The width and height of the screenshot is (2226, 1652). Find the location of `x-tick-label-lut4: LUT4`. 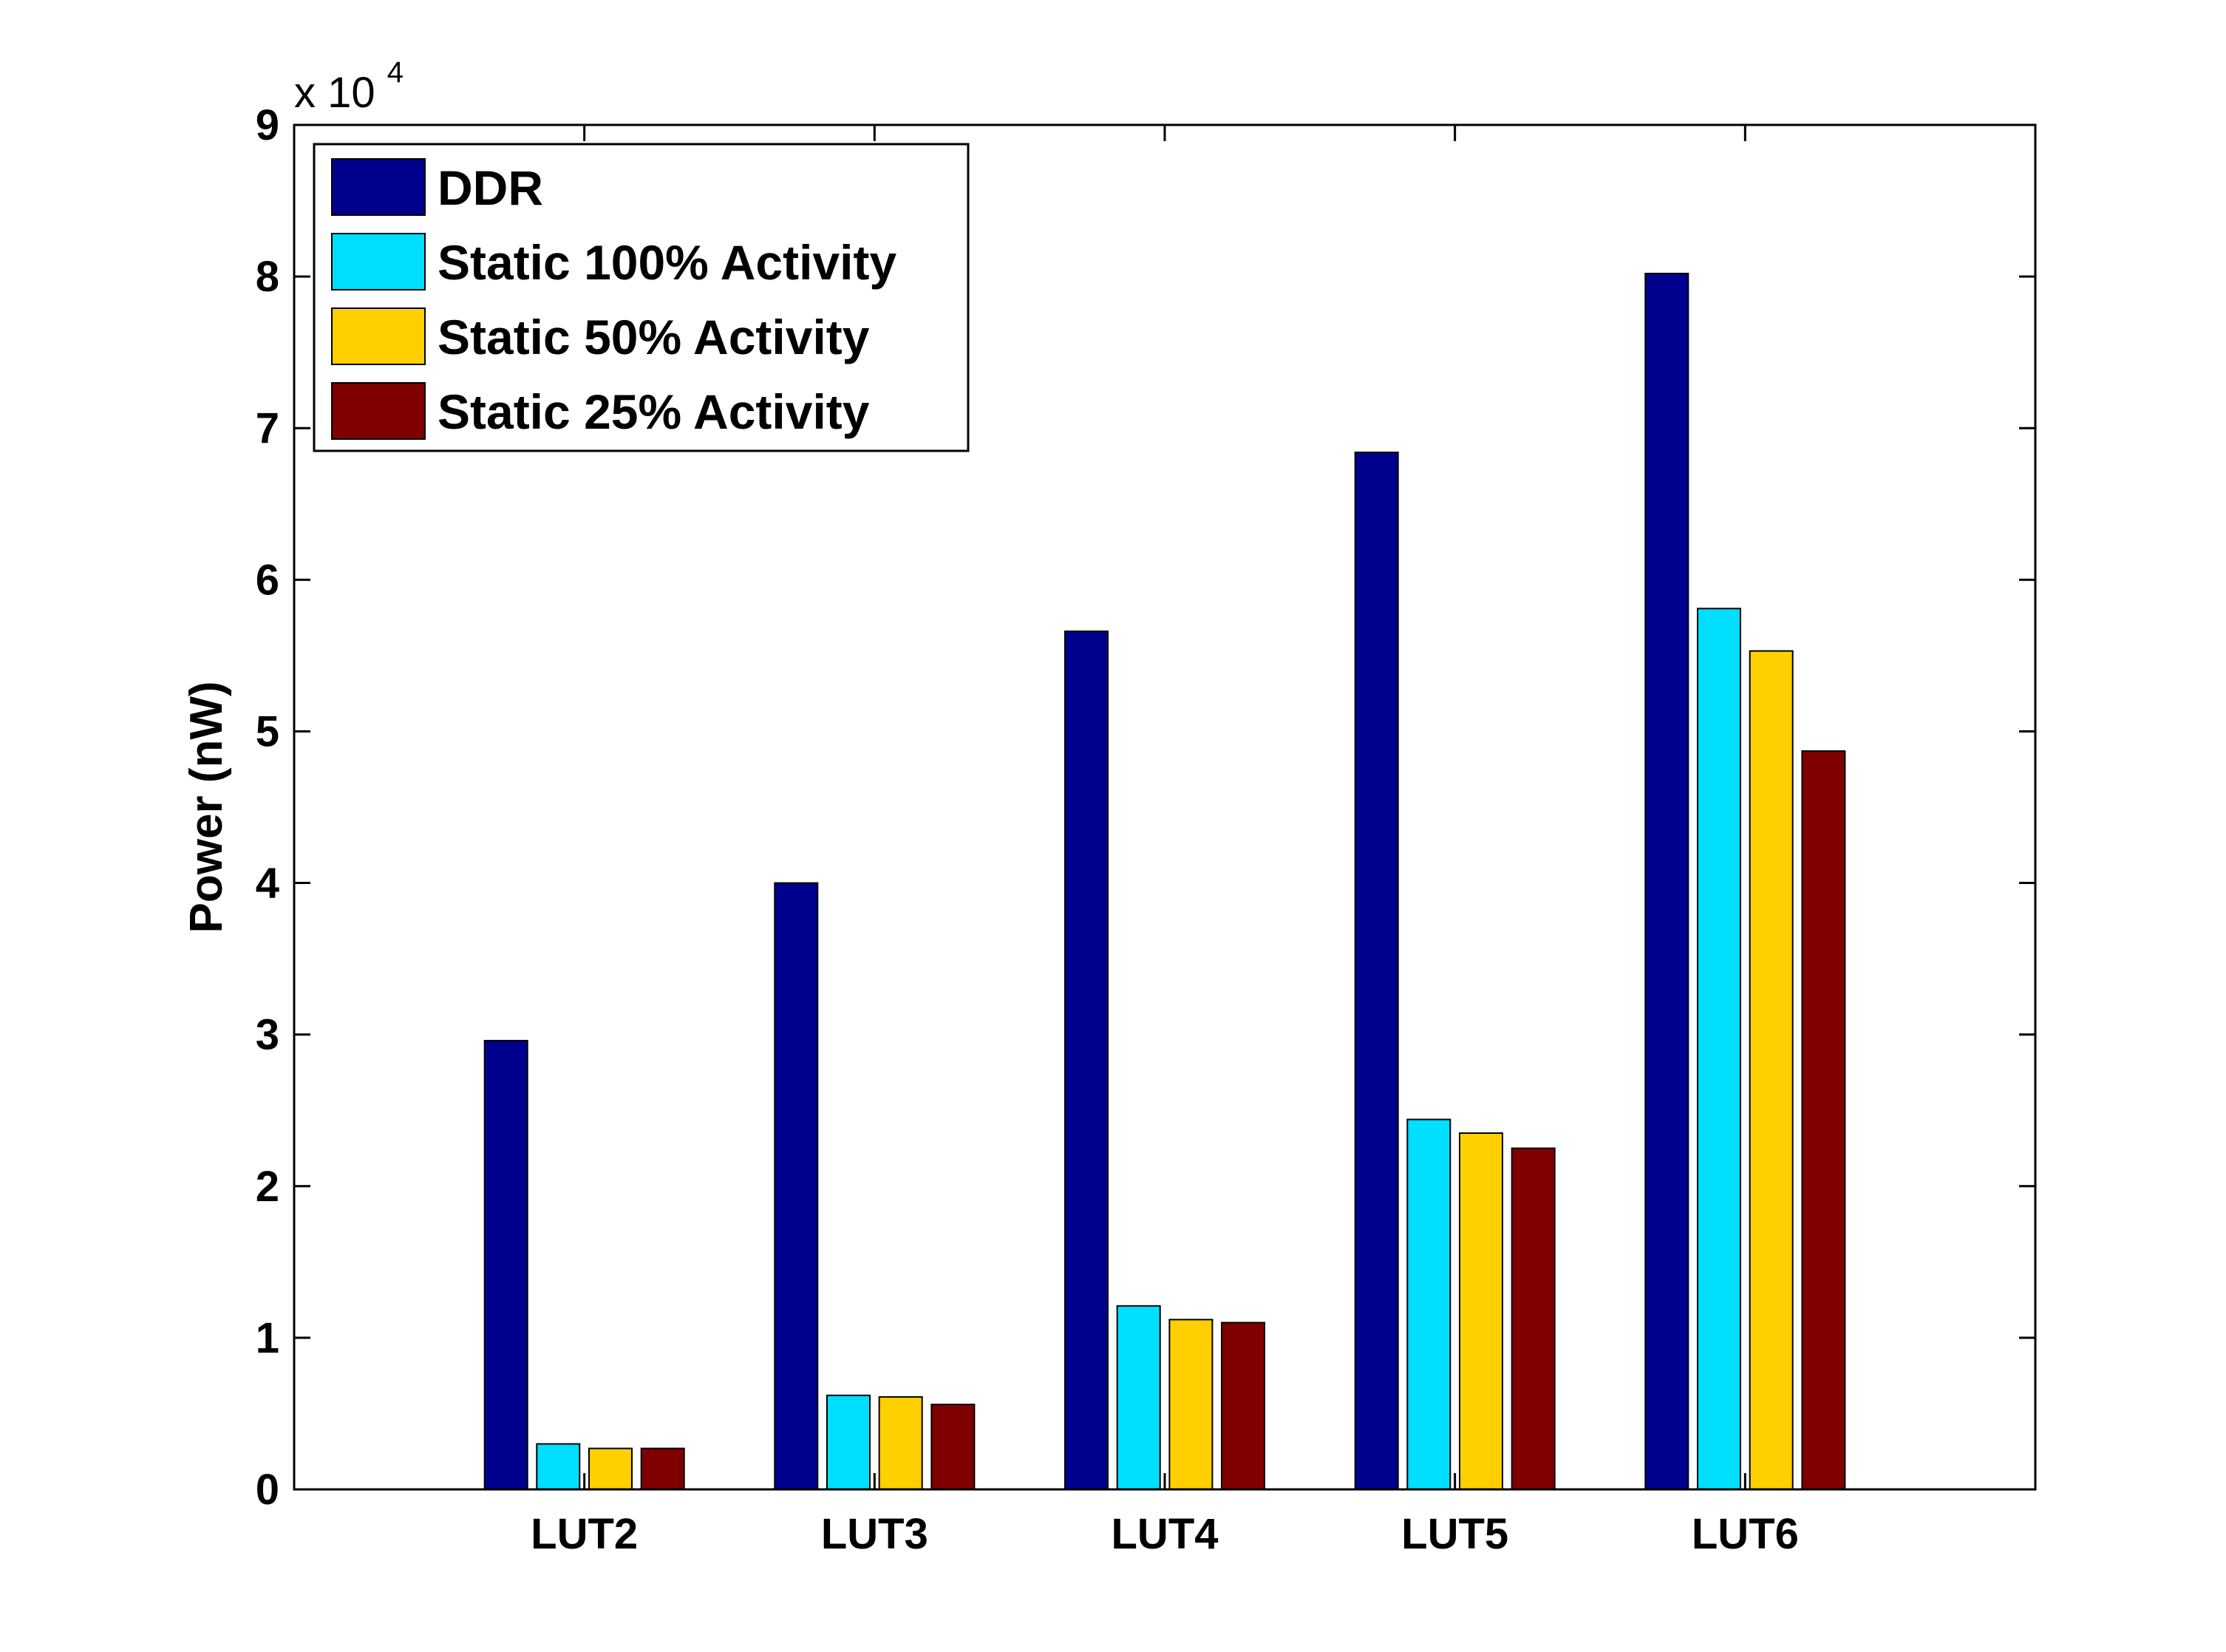

x-tick-label-lut4: LUT4 is located at coordinates (1165, 1534).